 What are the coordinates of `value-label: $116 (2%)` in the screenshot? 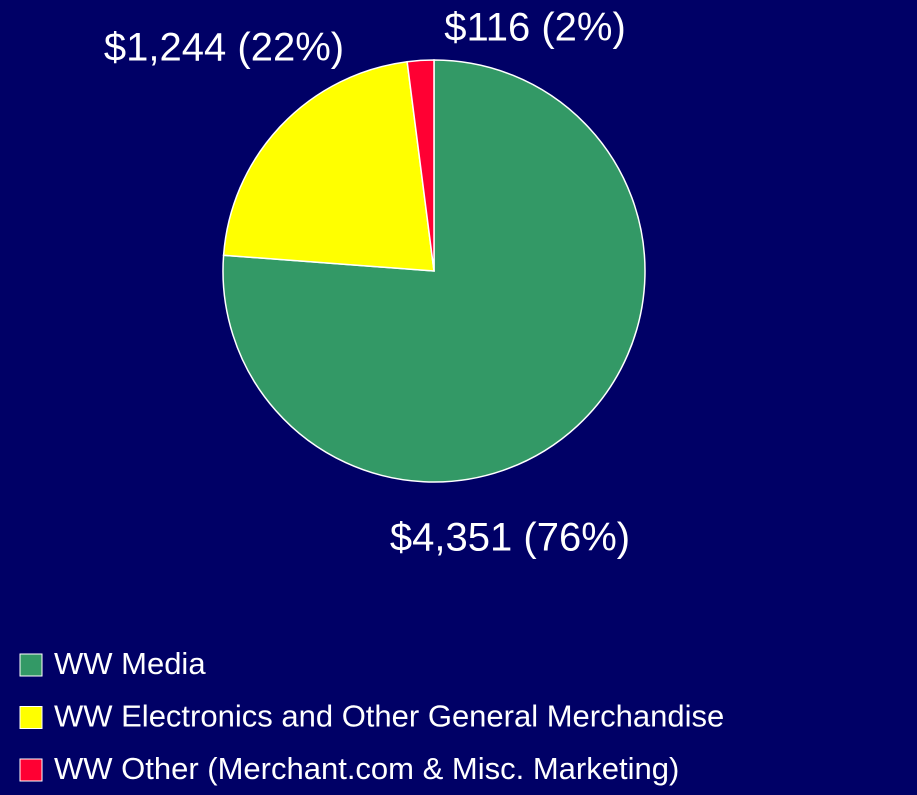 It's located at (535, 28).